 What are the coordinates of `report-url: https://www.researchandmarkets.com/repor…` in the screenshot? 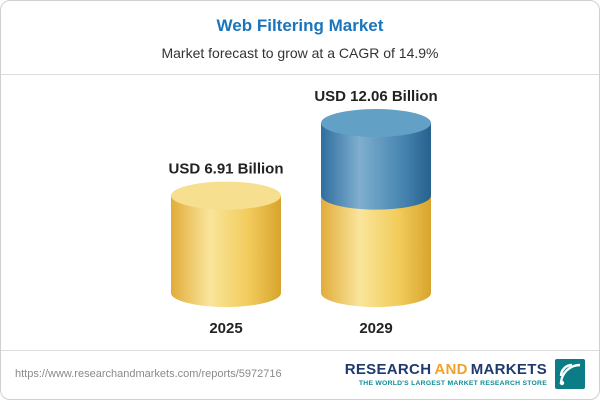 It's located at (148, 374).